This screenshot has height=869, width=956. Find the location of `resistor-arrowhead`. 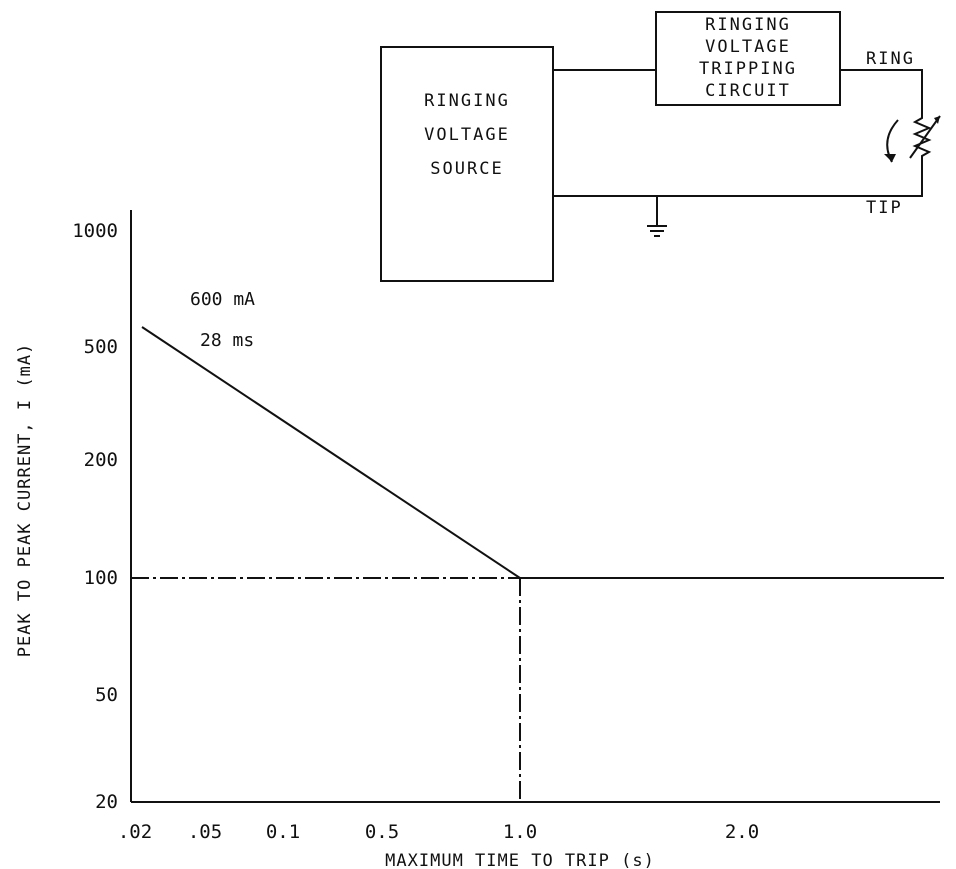

resistor-arrowhead is located at coordinates (937, 120).